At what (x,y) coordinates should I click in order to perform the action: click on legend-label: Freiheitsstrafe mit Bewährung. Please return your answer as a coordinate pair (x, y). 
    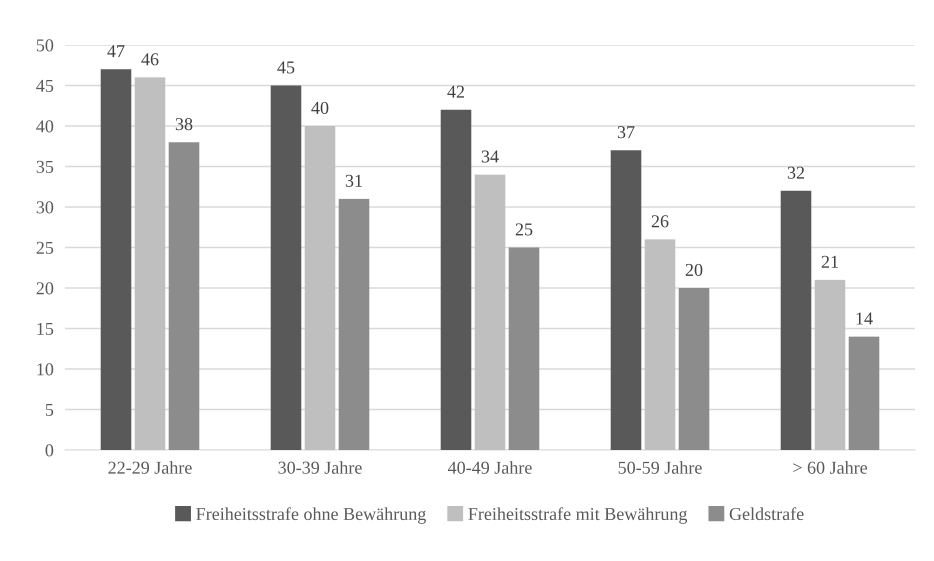
    Looking at the image, I should click on (578, 515).